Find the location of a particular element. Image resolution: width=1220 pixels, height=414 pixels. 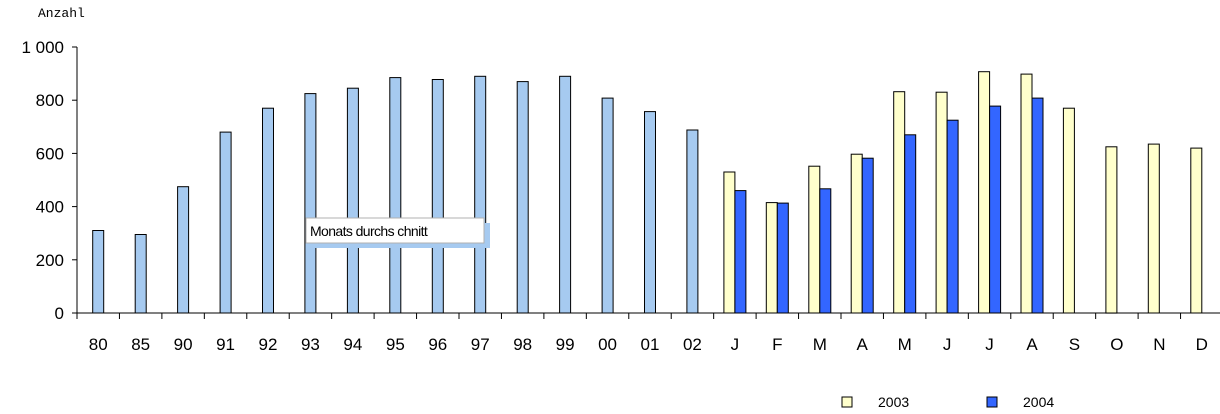

legend-label-2003: 2003 is located at coordinates (893, 402).